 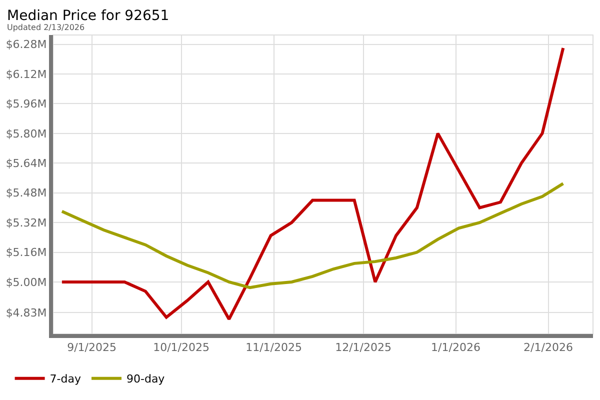 I want to click on x-tick-label: 9/1/2025, so click(x=91, y=347).